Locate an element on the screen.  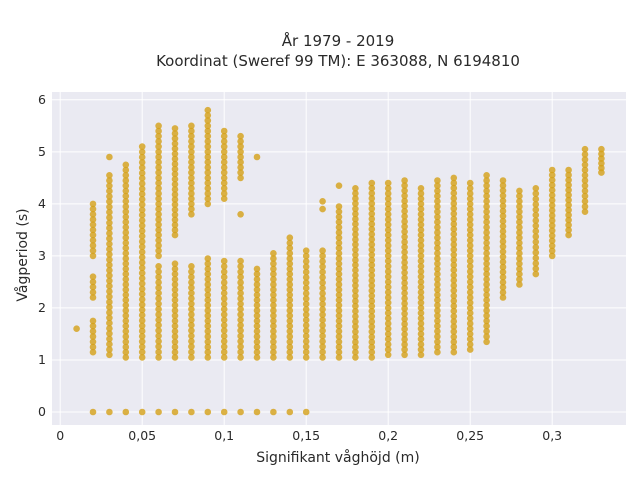
x-tick-label: 0,15 is located at coordinates (306, 435).